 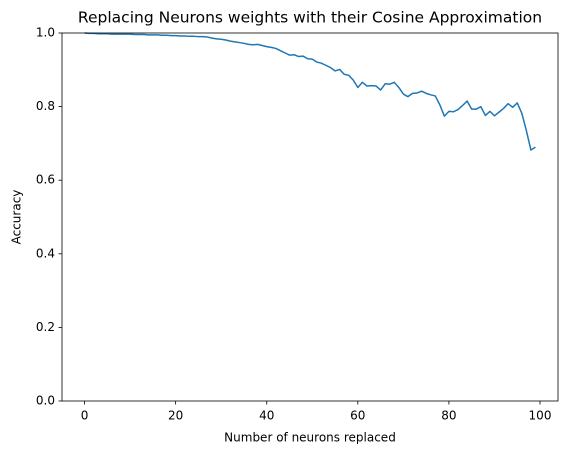 I want to click on y-tick-label: 0.2, so click(x=45, y=327).